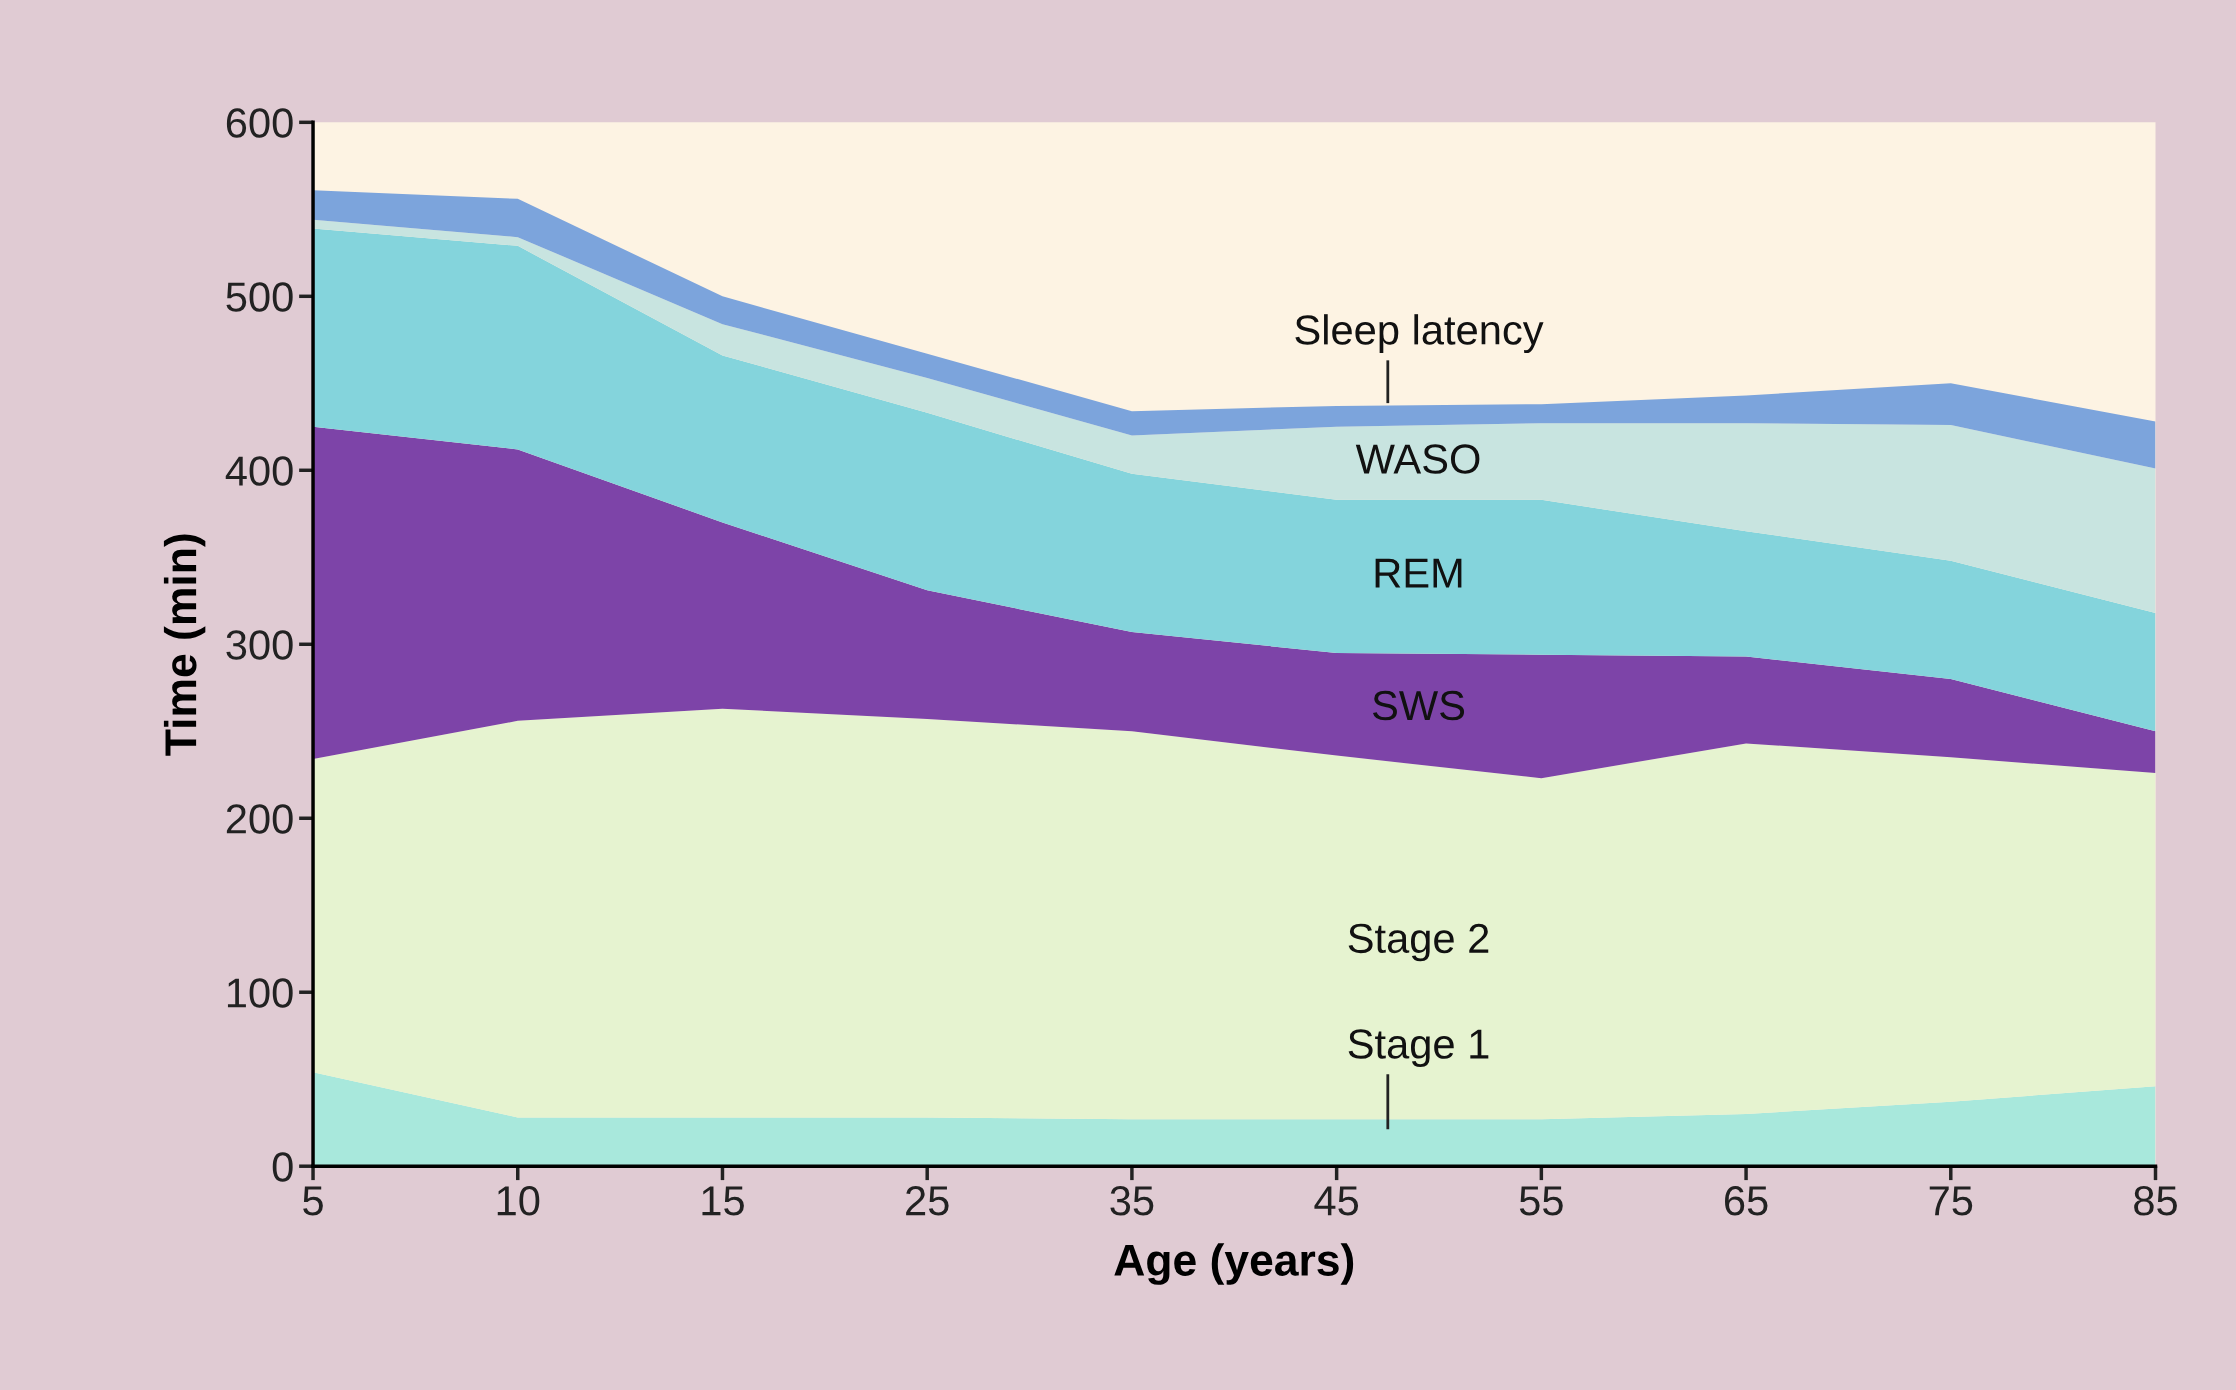 This screenshot has height=1390, width=2236. I want to click on x-tick-label: 85, so click(2155, 1201).